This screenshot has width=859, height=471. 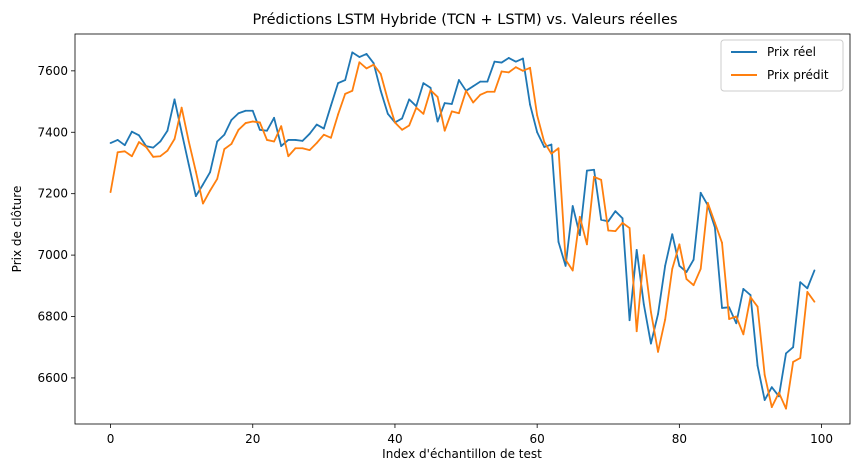 What do you see at coordinates (111, 439) in the screenshot?
I see `x-tick-label: 0` at bounding box center [111, 439].